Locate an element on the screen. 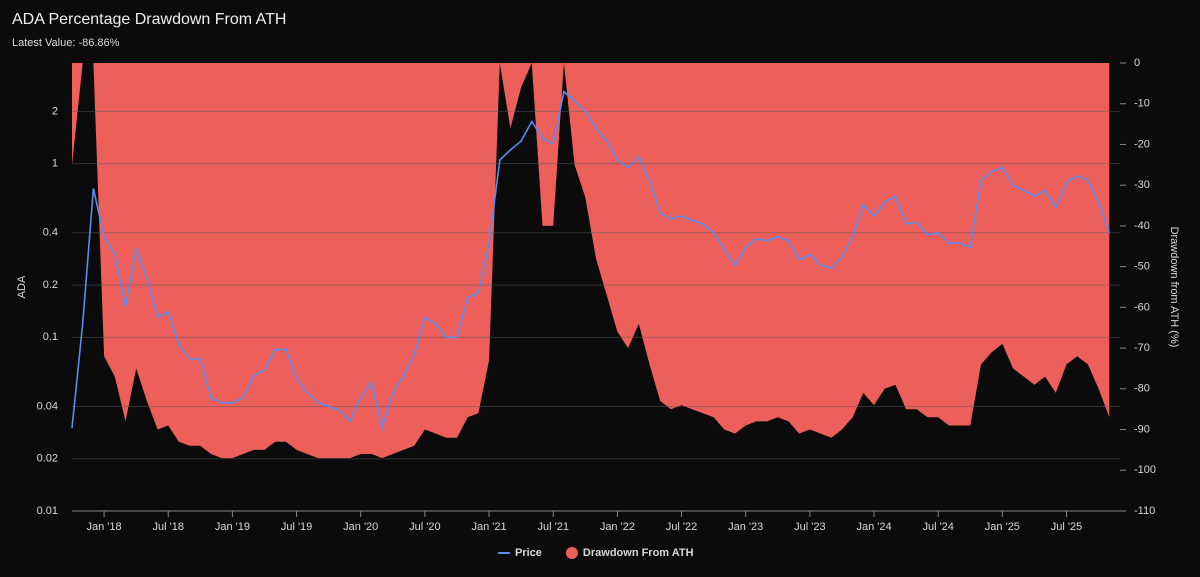  y2-tick-label: -80 is located at coordinates (1142, 389).